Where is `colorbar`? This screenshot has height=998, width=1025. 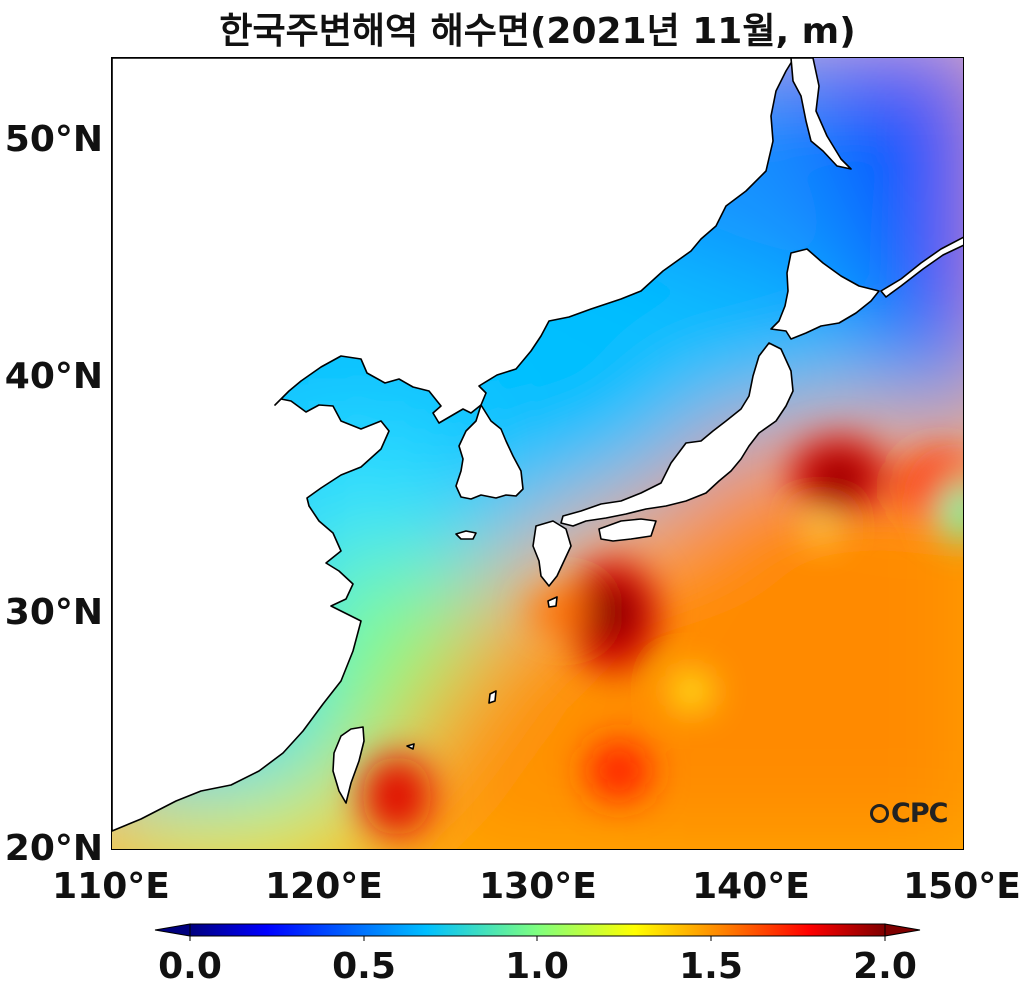 colorbar is located at coordinates (537, 932).